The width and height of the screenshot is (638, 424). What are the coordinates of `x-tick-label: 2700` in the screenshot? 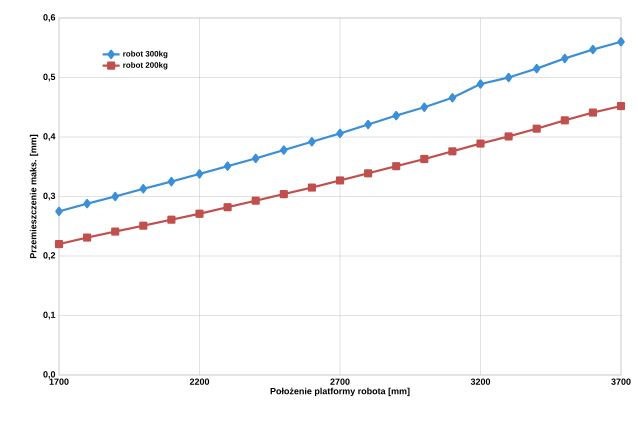 It's located at (340, 381).